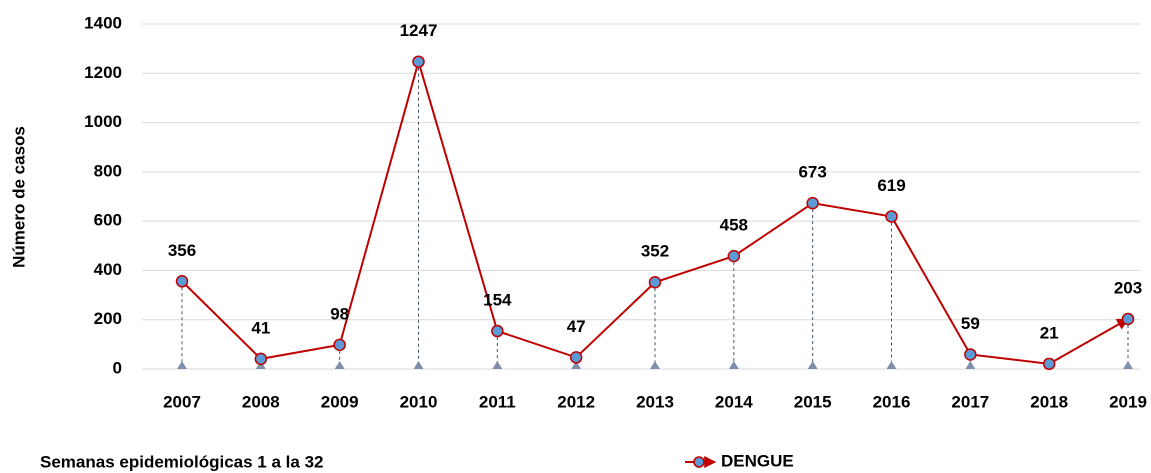 The height and width of the screenshot is (473, 1151). Describe the element at coordinates (339, 313) in the screenshot. I see `data-label: 98` at that location.